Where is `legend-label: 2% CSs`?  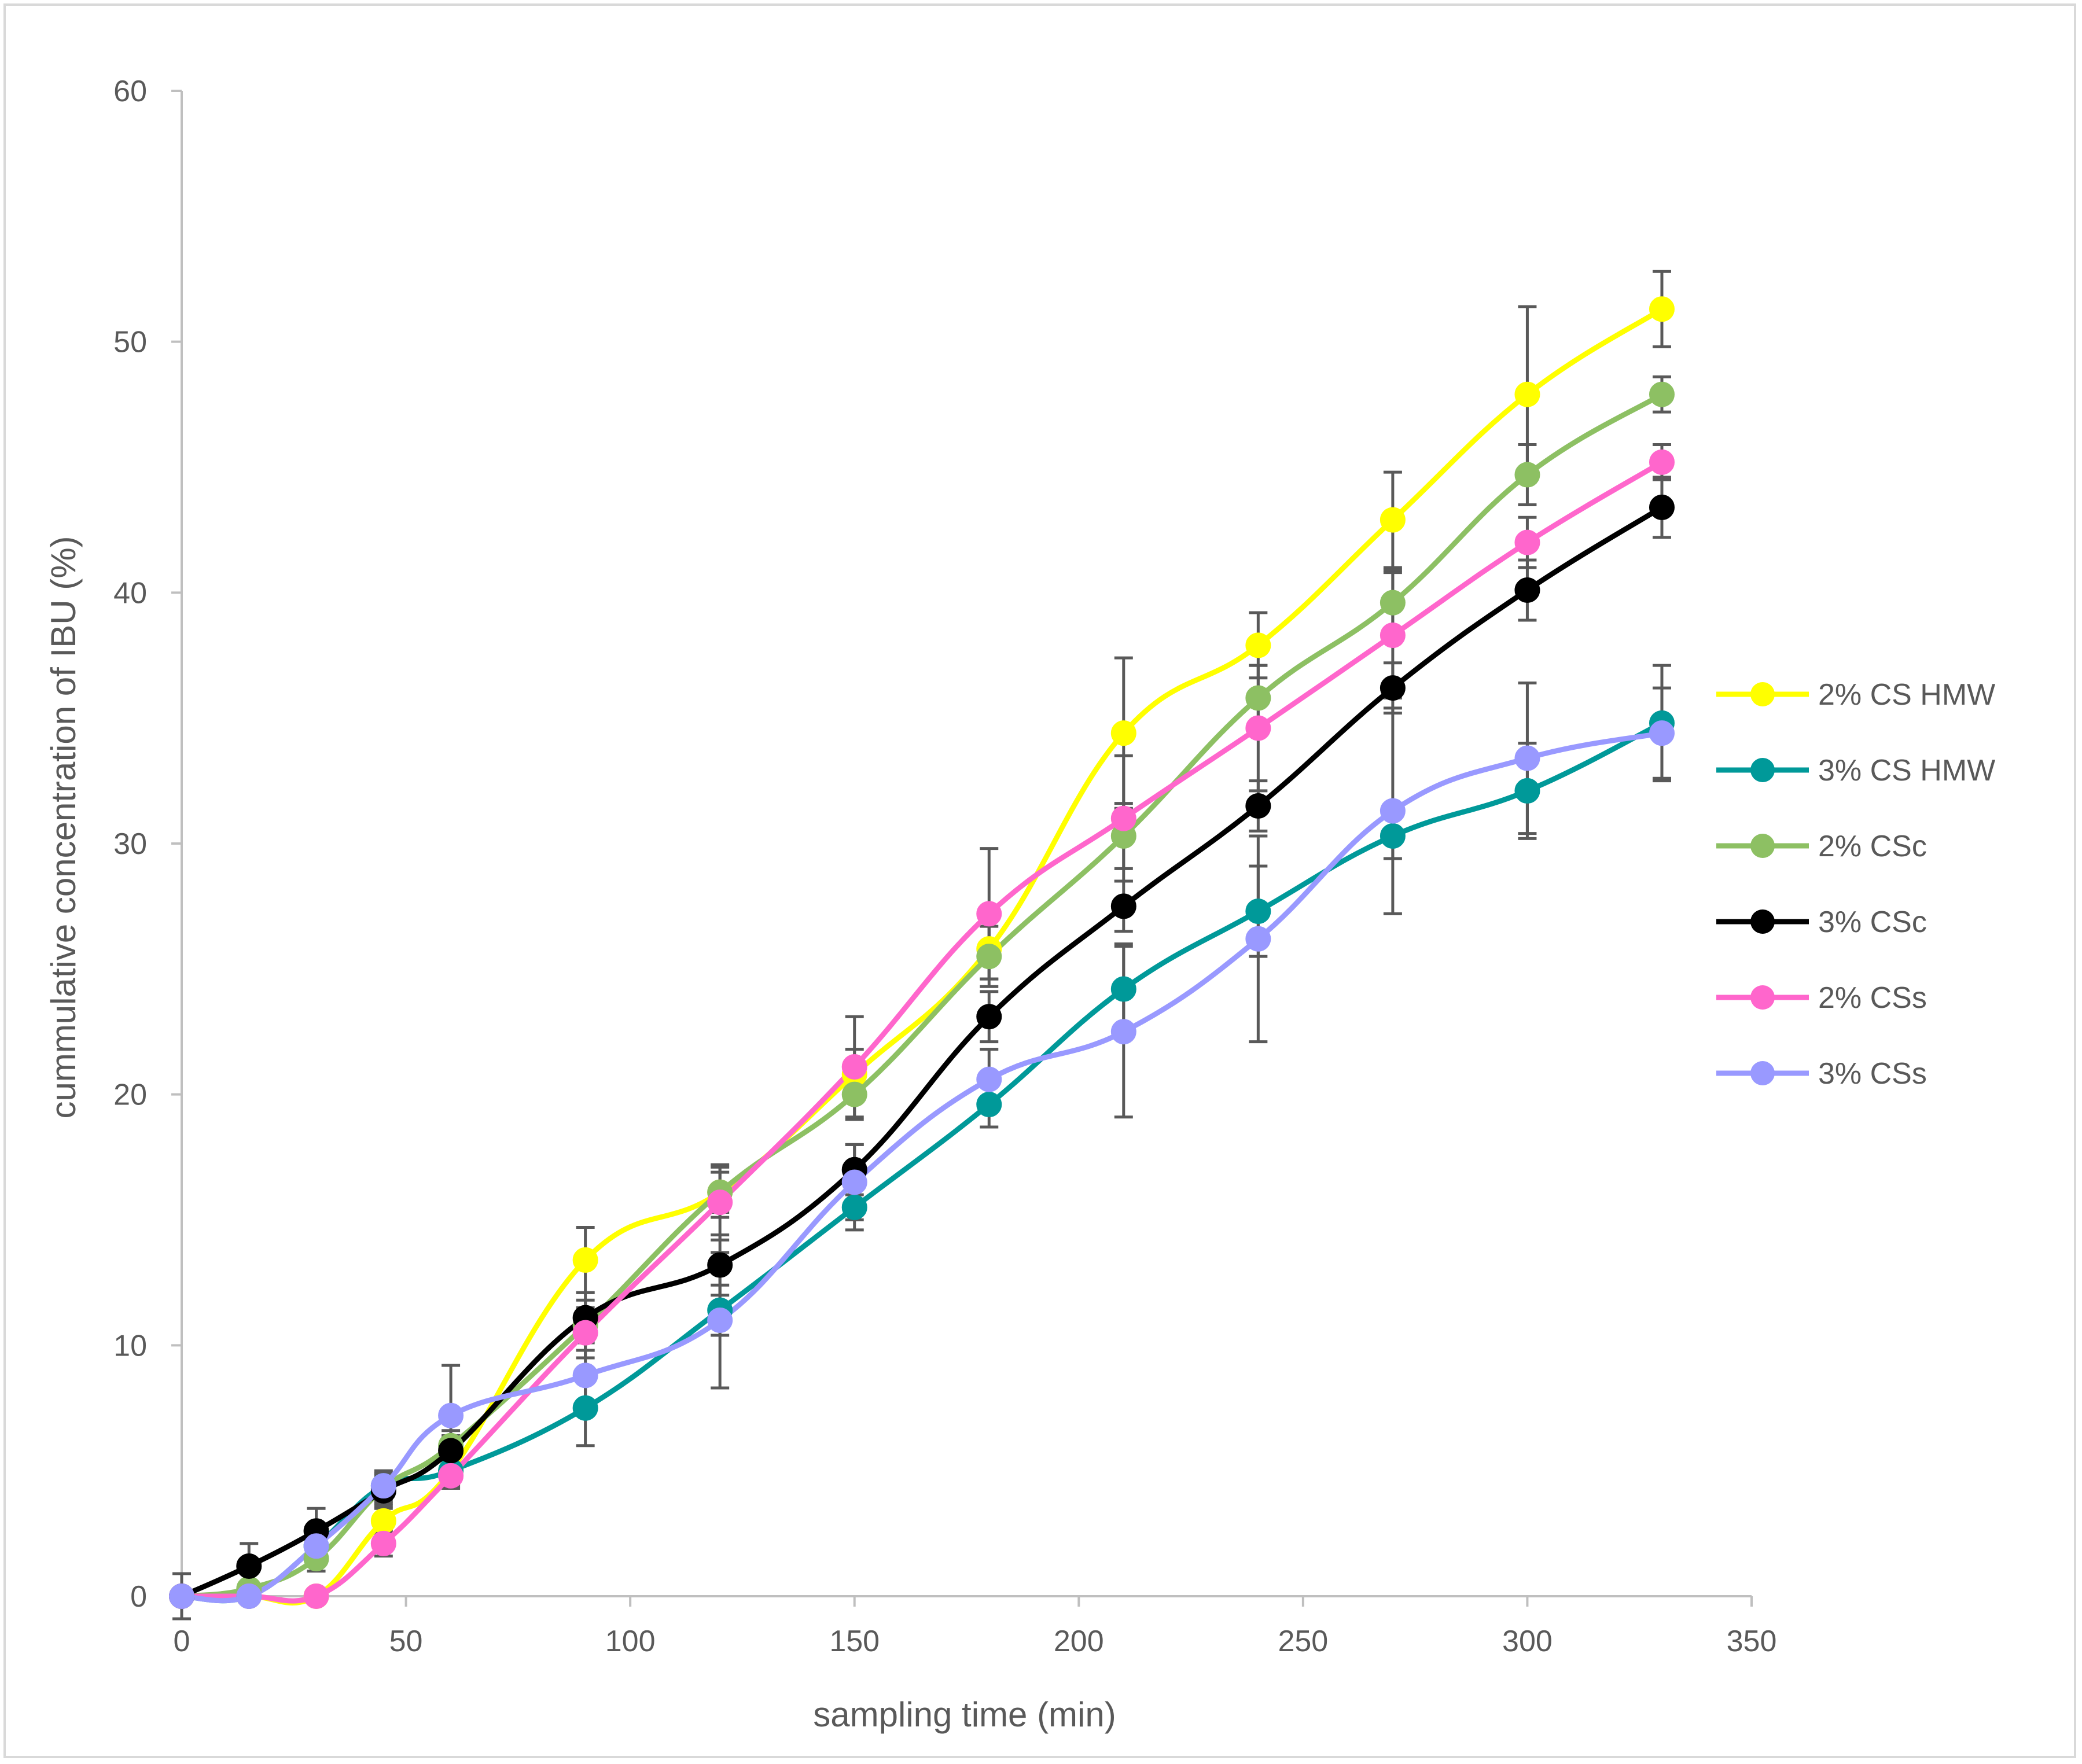
legend-label: 2% CSs is located at coordinates (1872, 998).